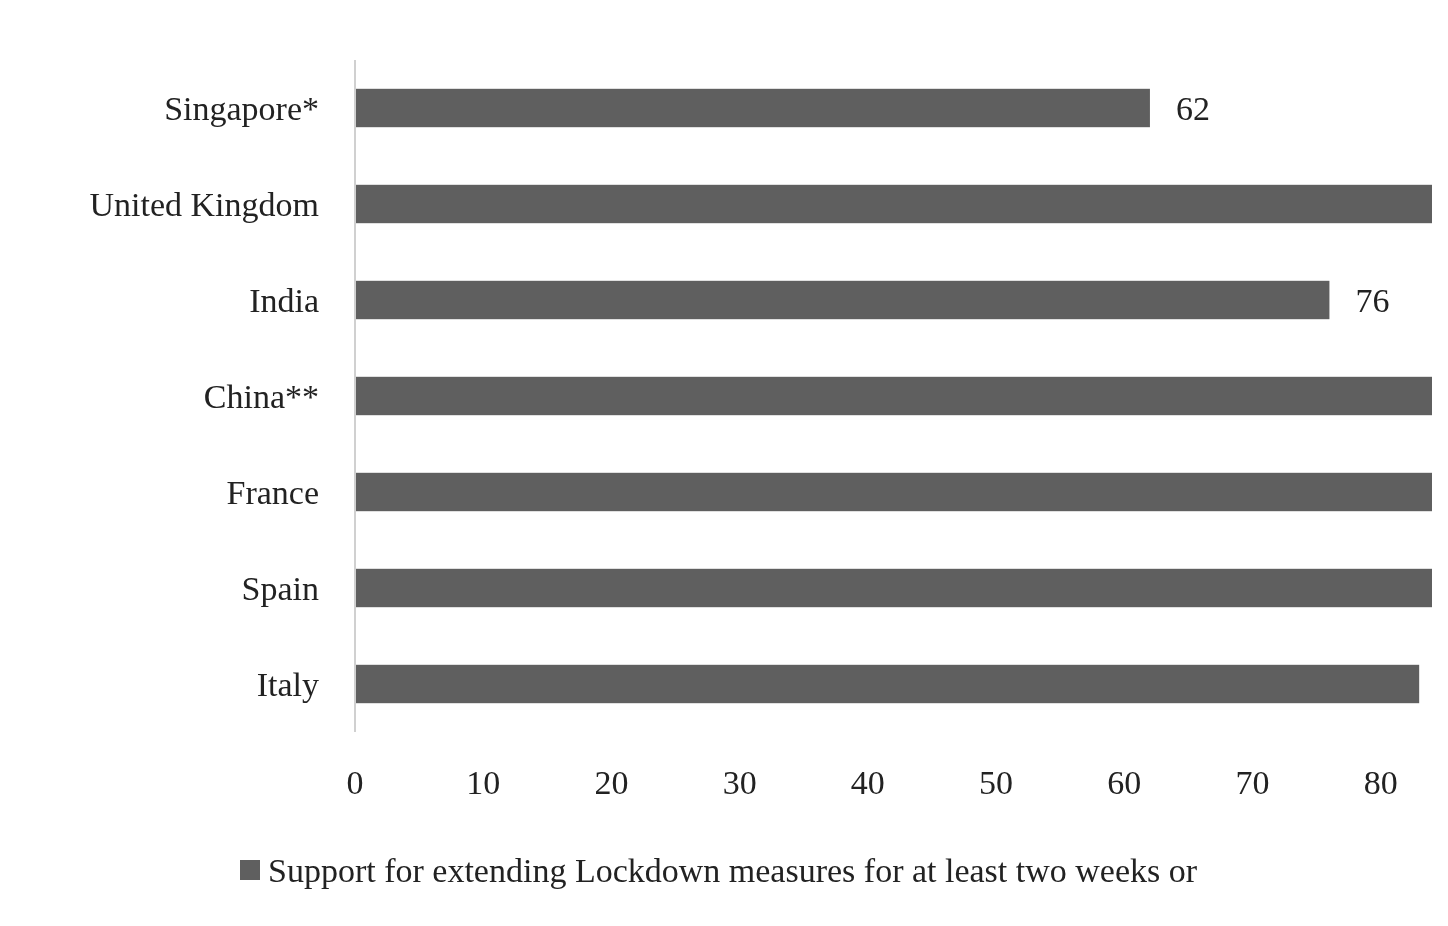 The height and width of the screenshot is (926, 1448). Describe the element at coordinates (261, 396) in the screenshot. I see `y-tick-label: China**` at that location.